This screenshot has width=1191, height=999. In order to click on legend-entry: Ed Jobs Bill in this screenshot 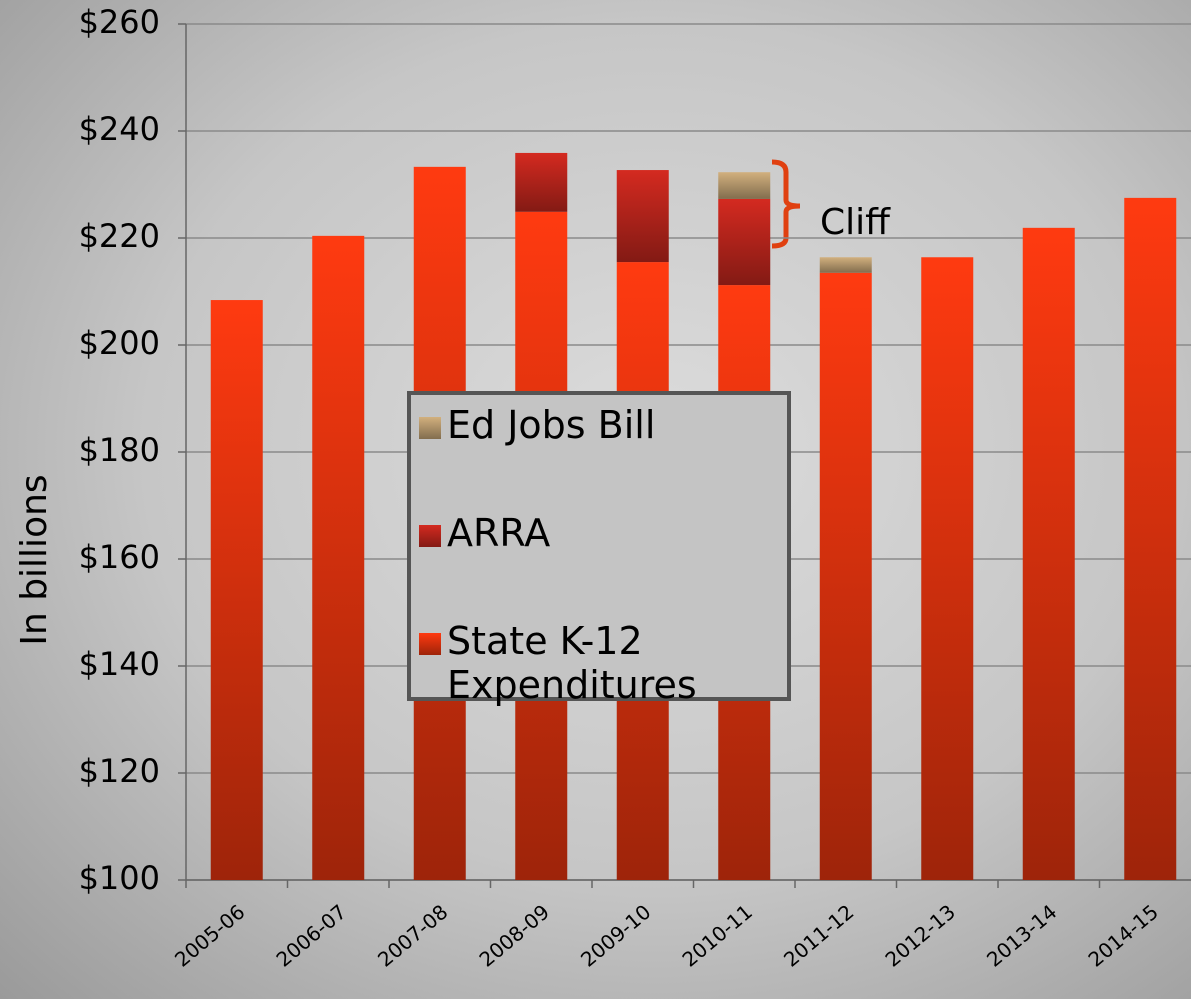, I will do `click(593, 425)`.